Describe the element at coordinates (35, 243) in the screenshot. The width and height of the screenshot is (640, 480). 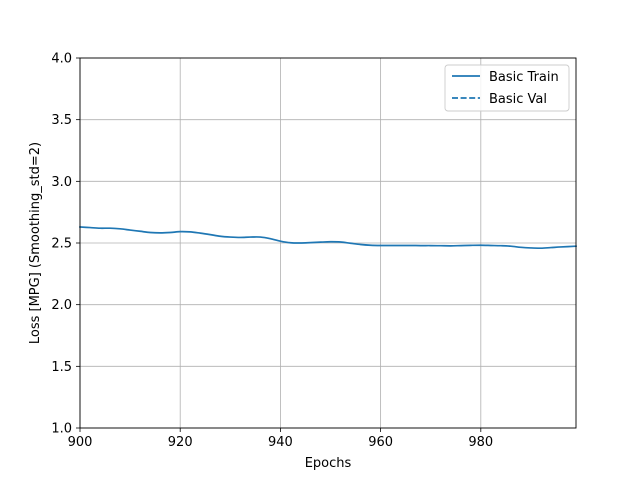
I see `y-axis-label: Loss [MPG] (Smoothing_std=2)` at that location.